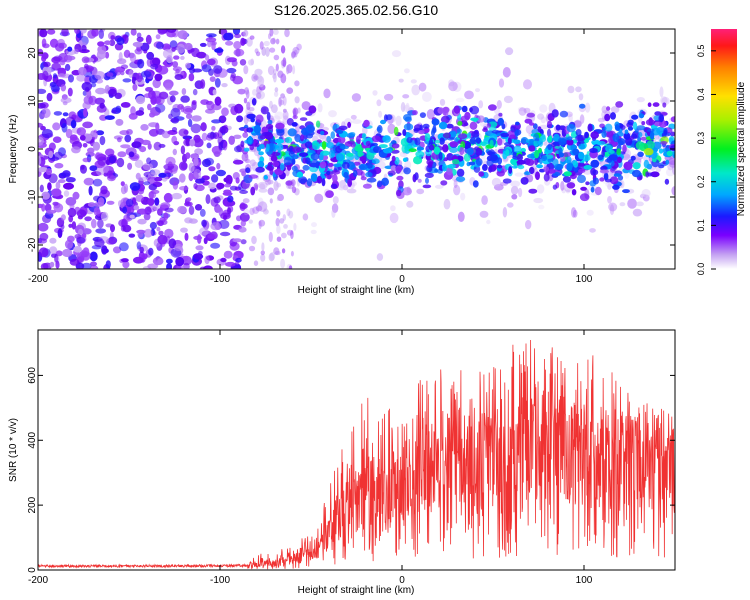  I want to click on y-tick-label: 600, so click(32, 375).